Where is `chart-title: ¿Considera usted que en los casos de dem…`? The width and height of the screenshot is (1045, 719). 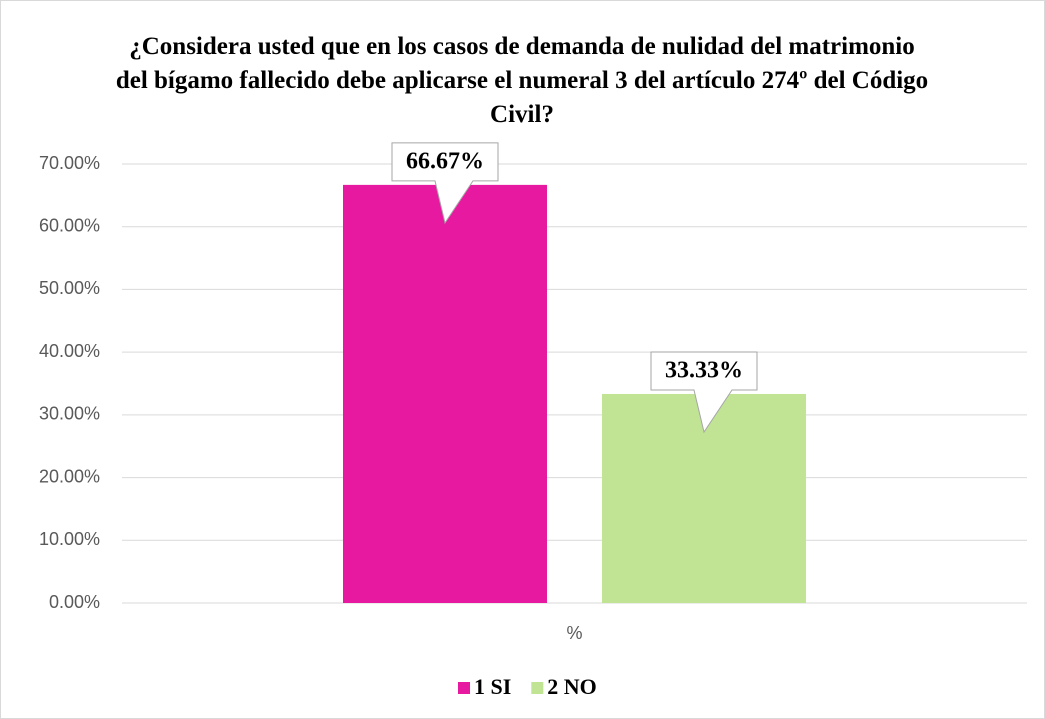 chart-title: ¿Considera usted que en los casos de dem… is located at coordinates (522, 80).